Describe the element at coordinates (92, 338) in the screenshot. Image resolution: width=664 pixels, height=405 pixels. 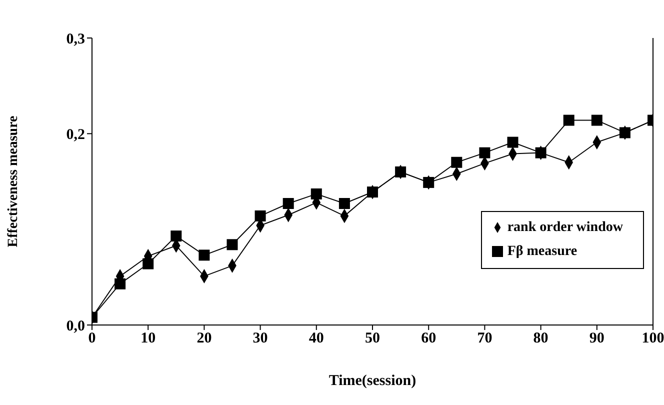
I see `x-tick-label: 0` at that location.